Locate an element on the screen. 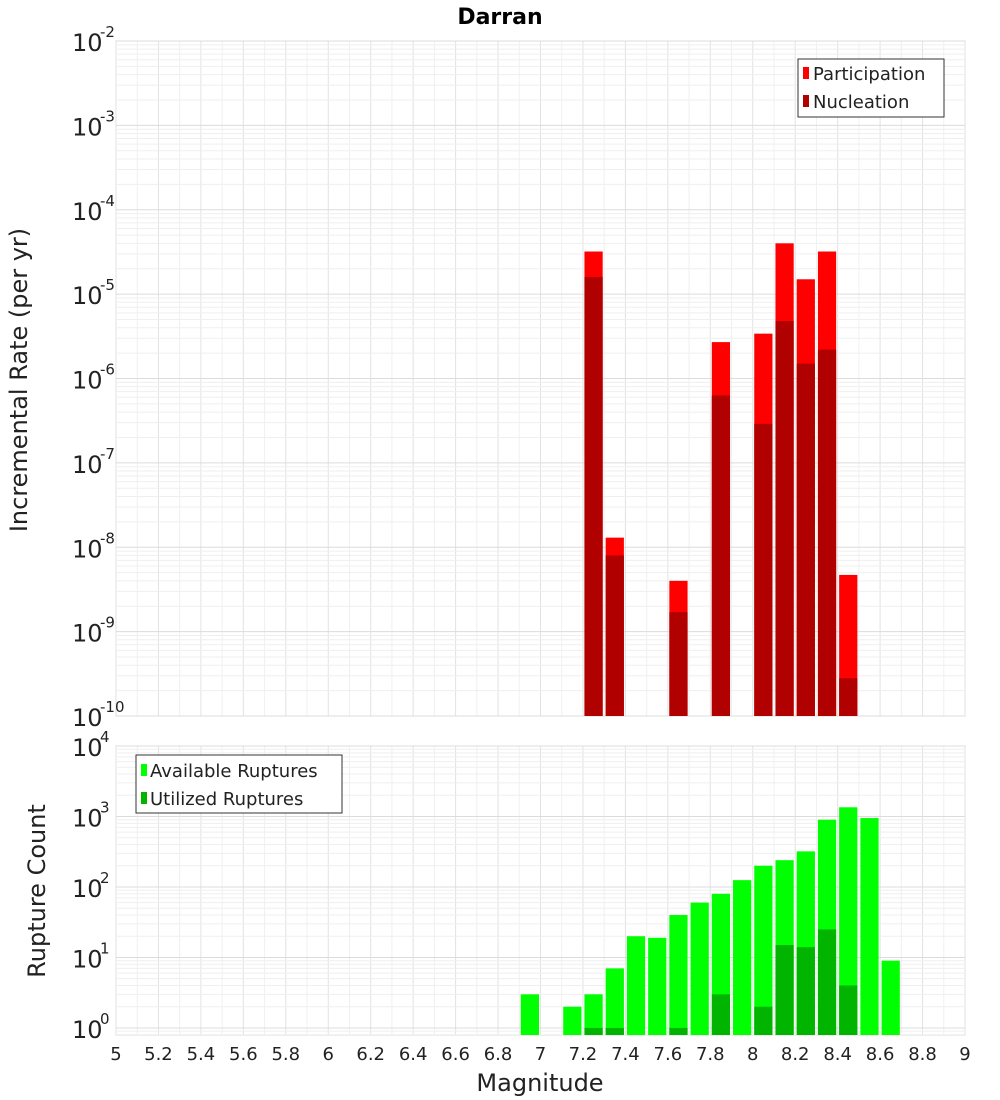 The image size is (1000, 1100). x-tick-label: 6.8 is located at coordinates (498, 1054).